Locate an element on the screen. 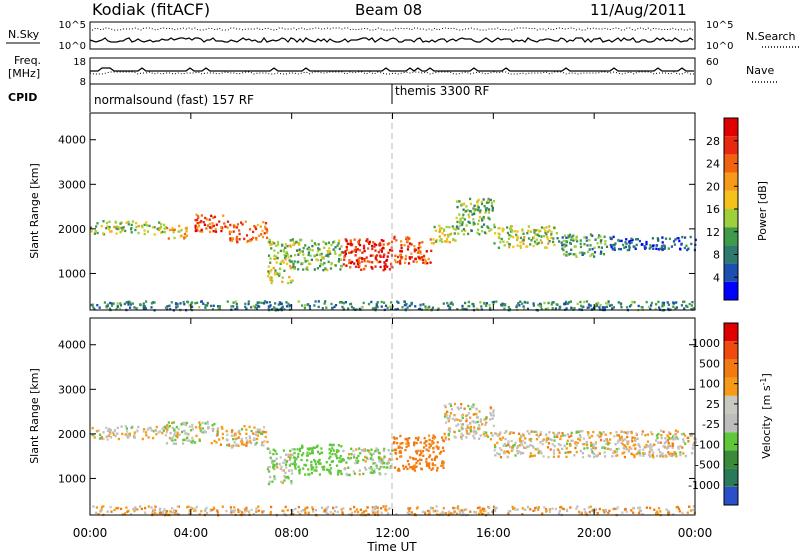 The image size is (800, 554). colorbar-tick-label: 24 is located at coordinates (713, 164).